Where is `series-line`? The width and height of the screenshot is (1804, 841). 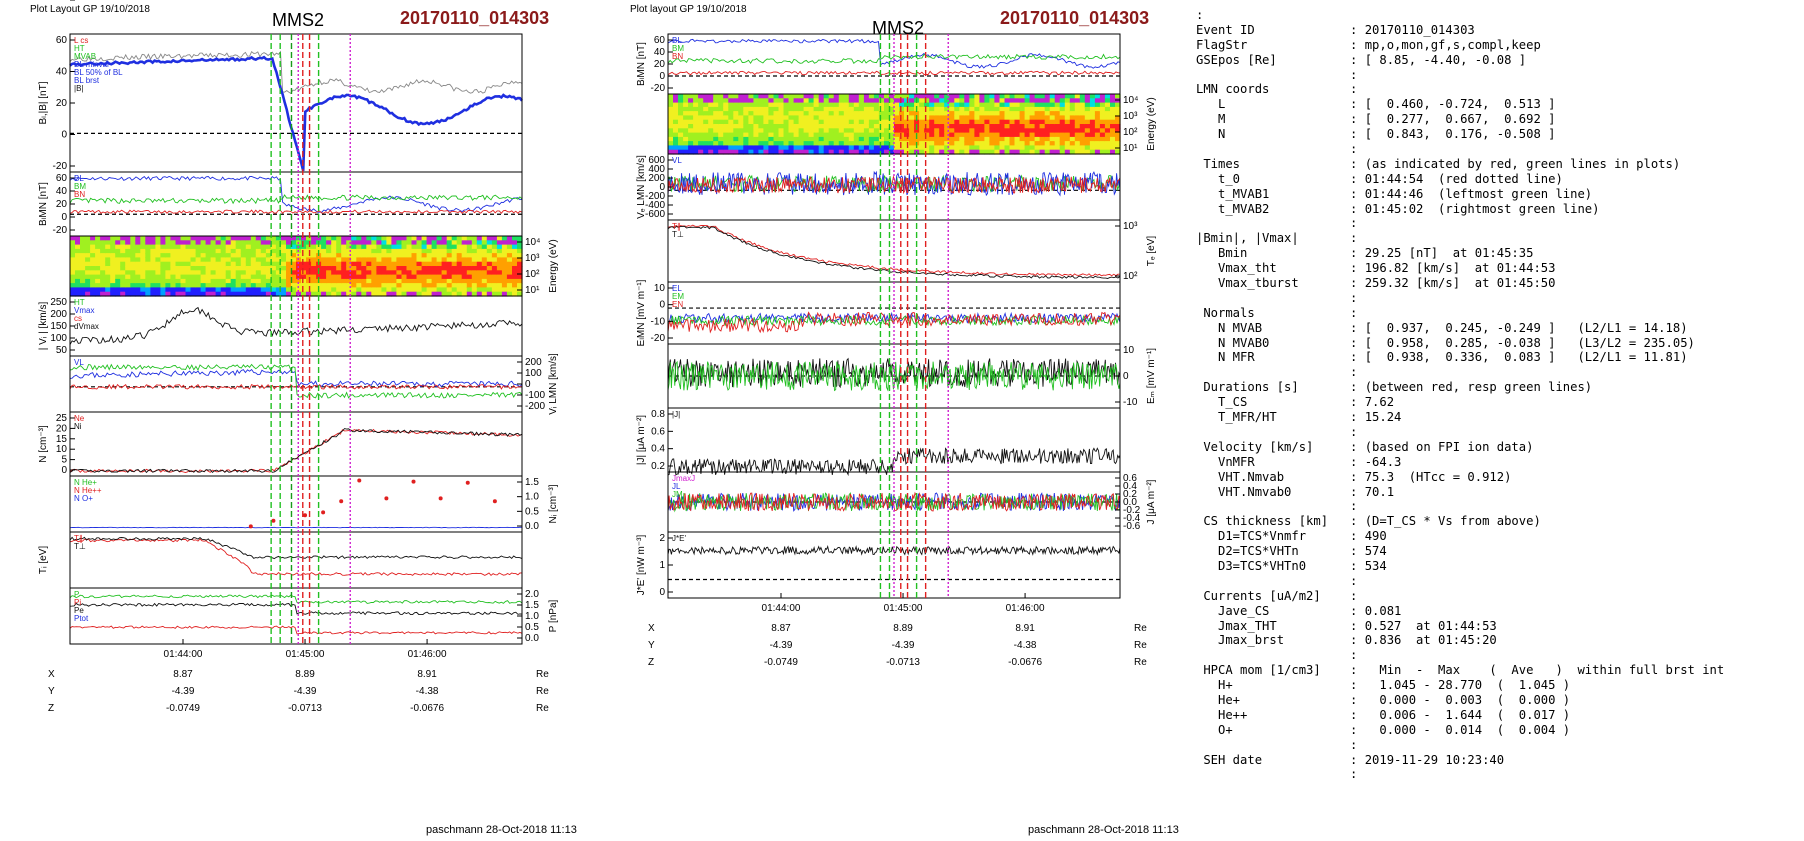
series-line is located at coordinates (894, 501).